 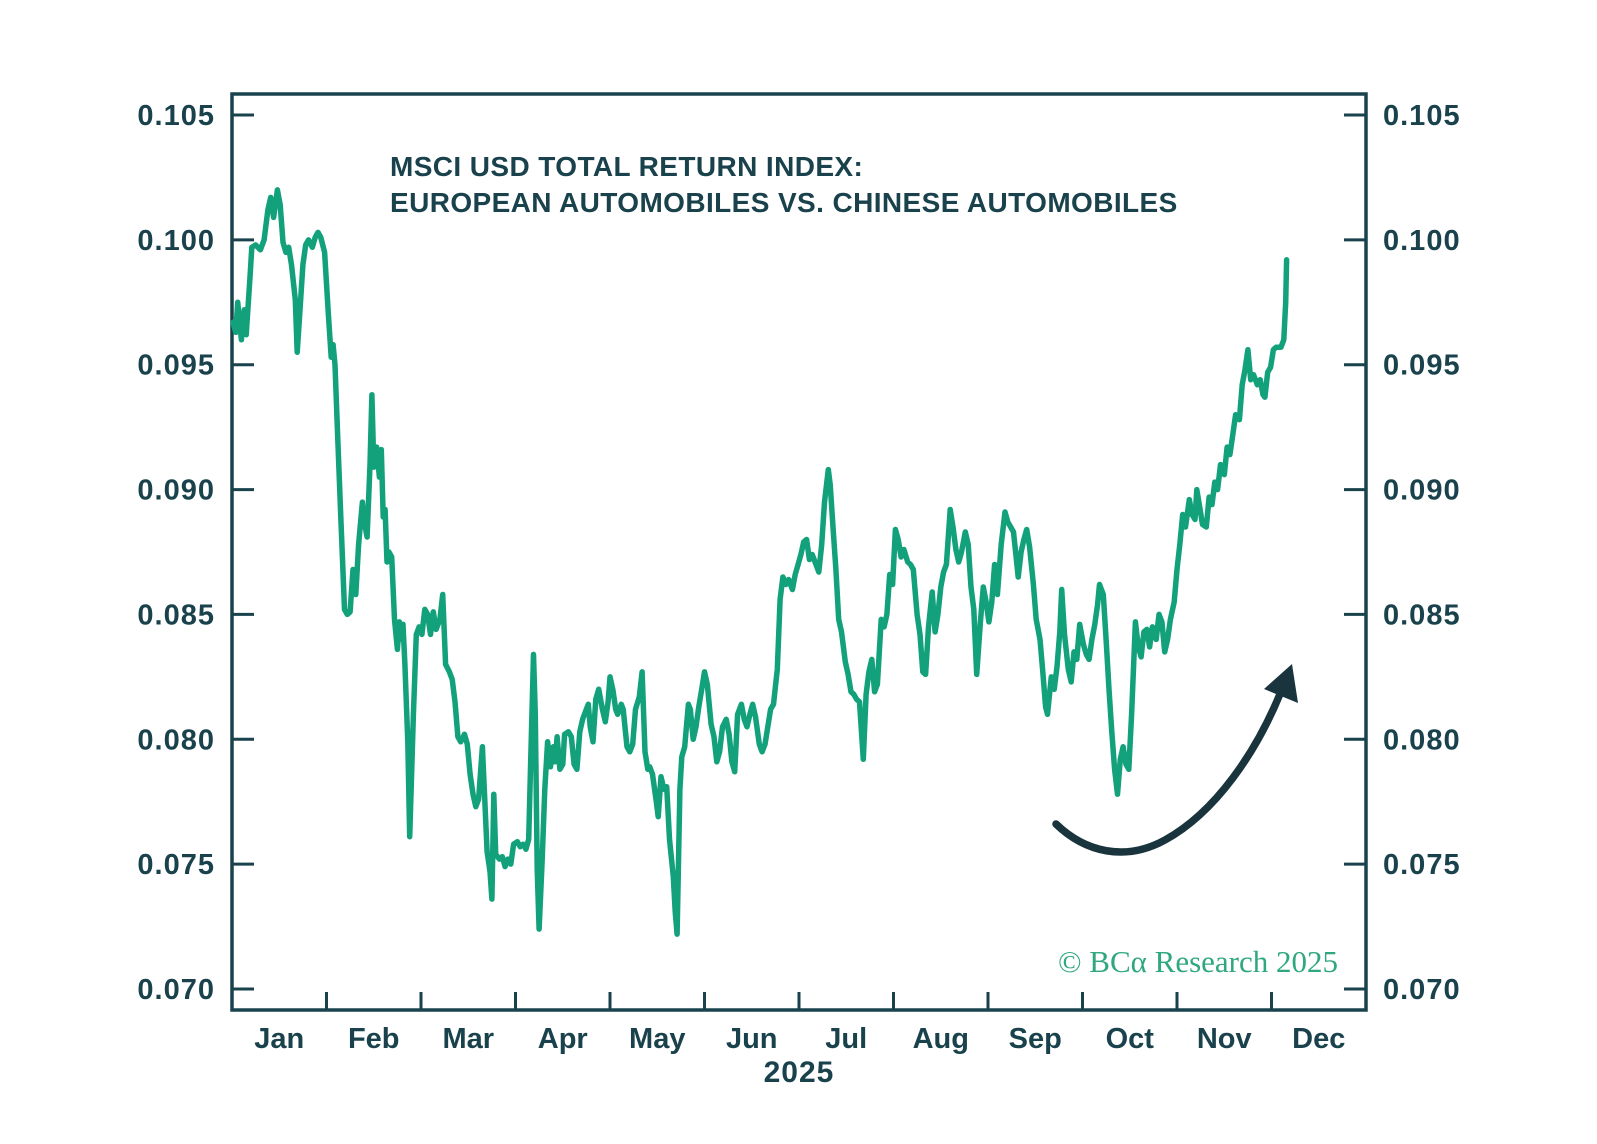 What do you see at coordinates (176, 990) in the screenshot?
I see `y-axis-label-left: 0.070` at bounding box center [176, 990].